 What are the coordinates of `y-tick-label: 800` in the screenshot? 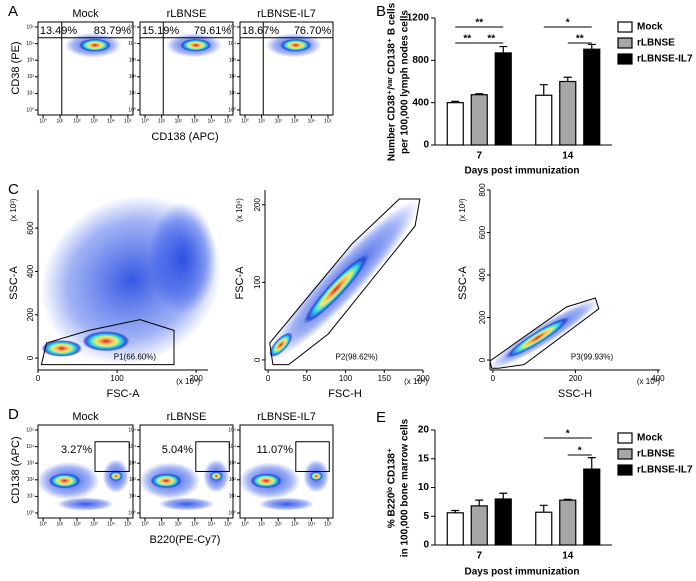 It's located at (420, 60).